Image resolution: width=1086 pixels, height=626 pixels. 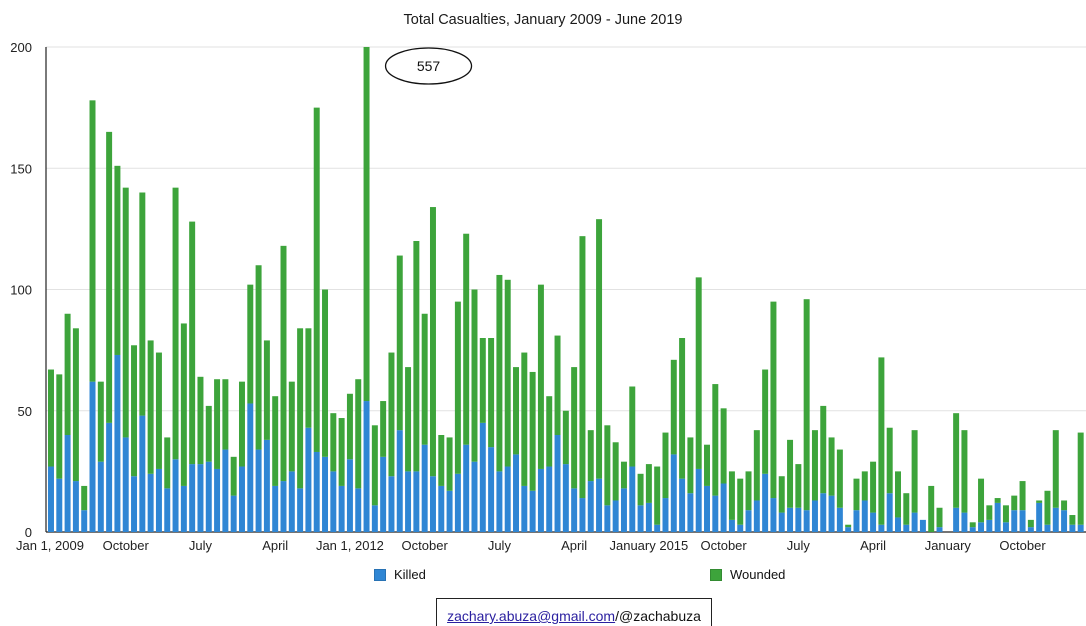 What do you see at coordinates (531, 616) in the screenshot?
I see `credit-email-link: zachary.abuza@gmail.com` at bounding box center [531, 616].